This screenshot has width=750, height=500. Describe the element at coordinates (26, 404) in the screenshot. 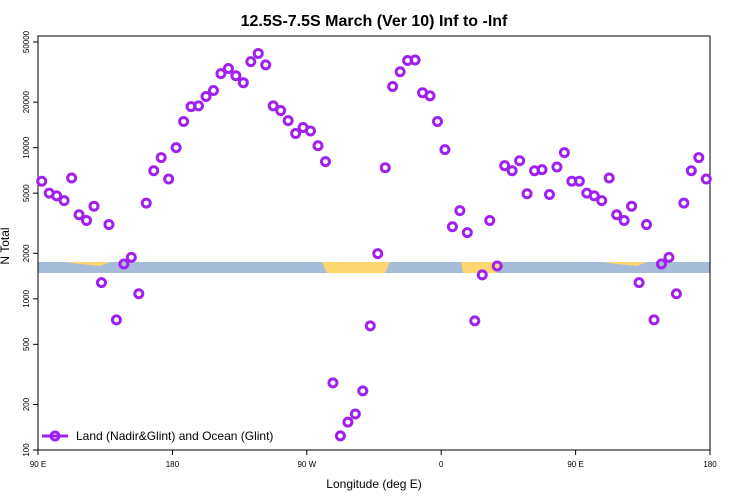

I see `y-tick-label: 200` at that location.